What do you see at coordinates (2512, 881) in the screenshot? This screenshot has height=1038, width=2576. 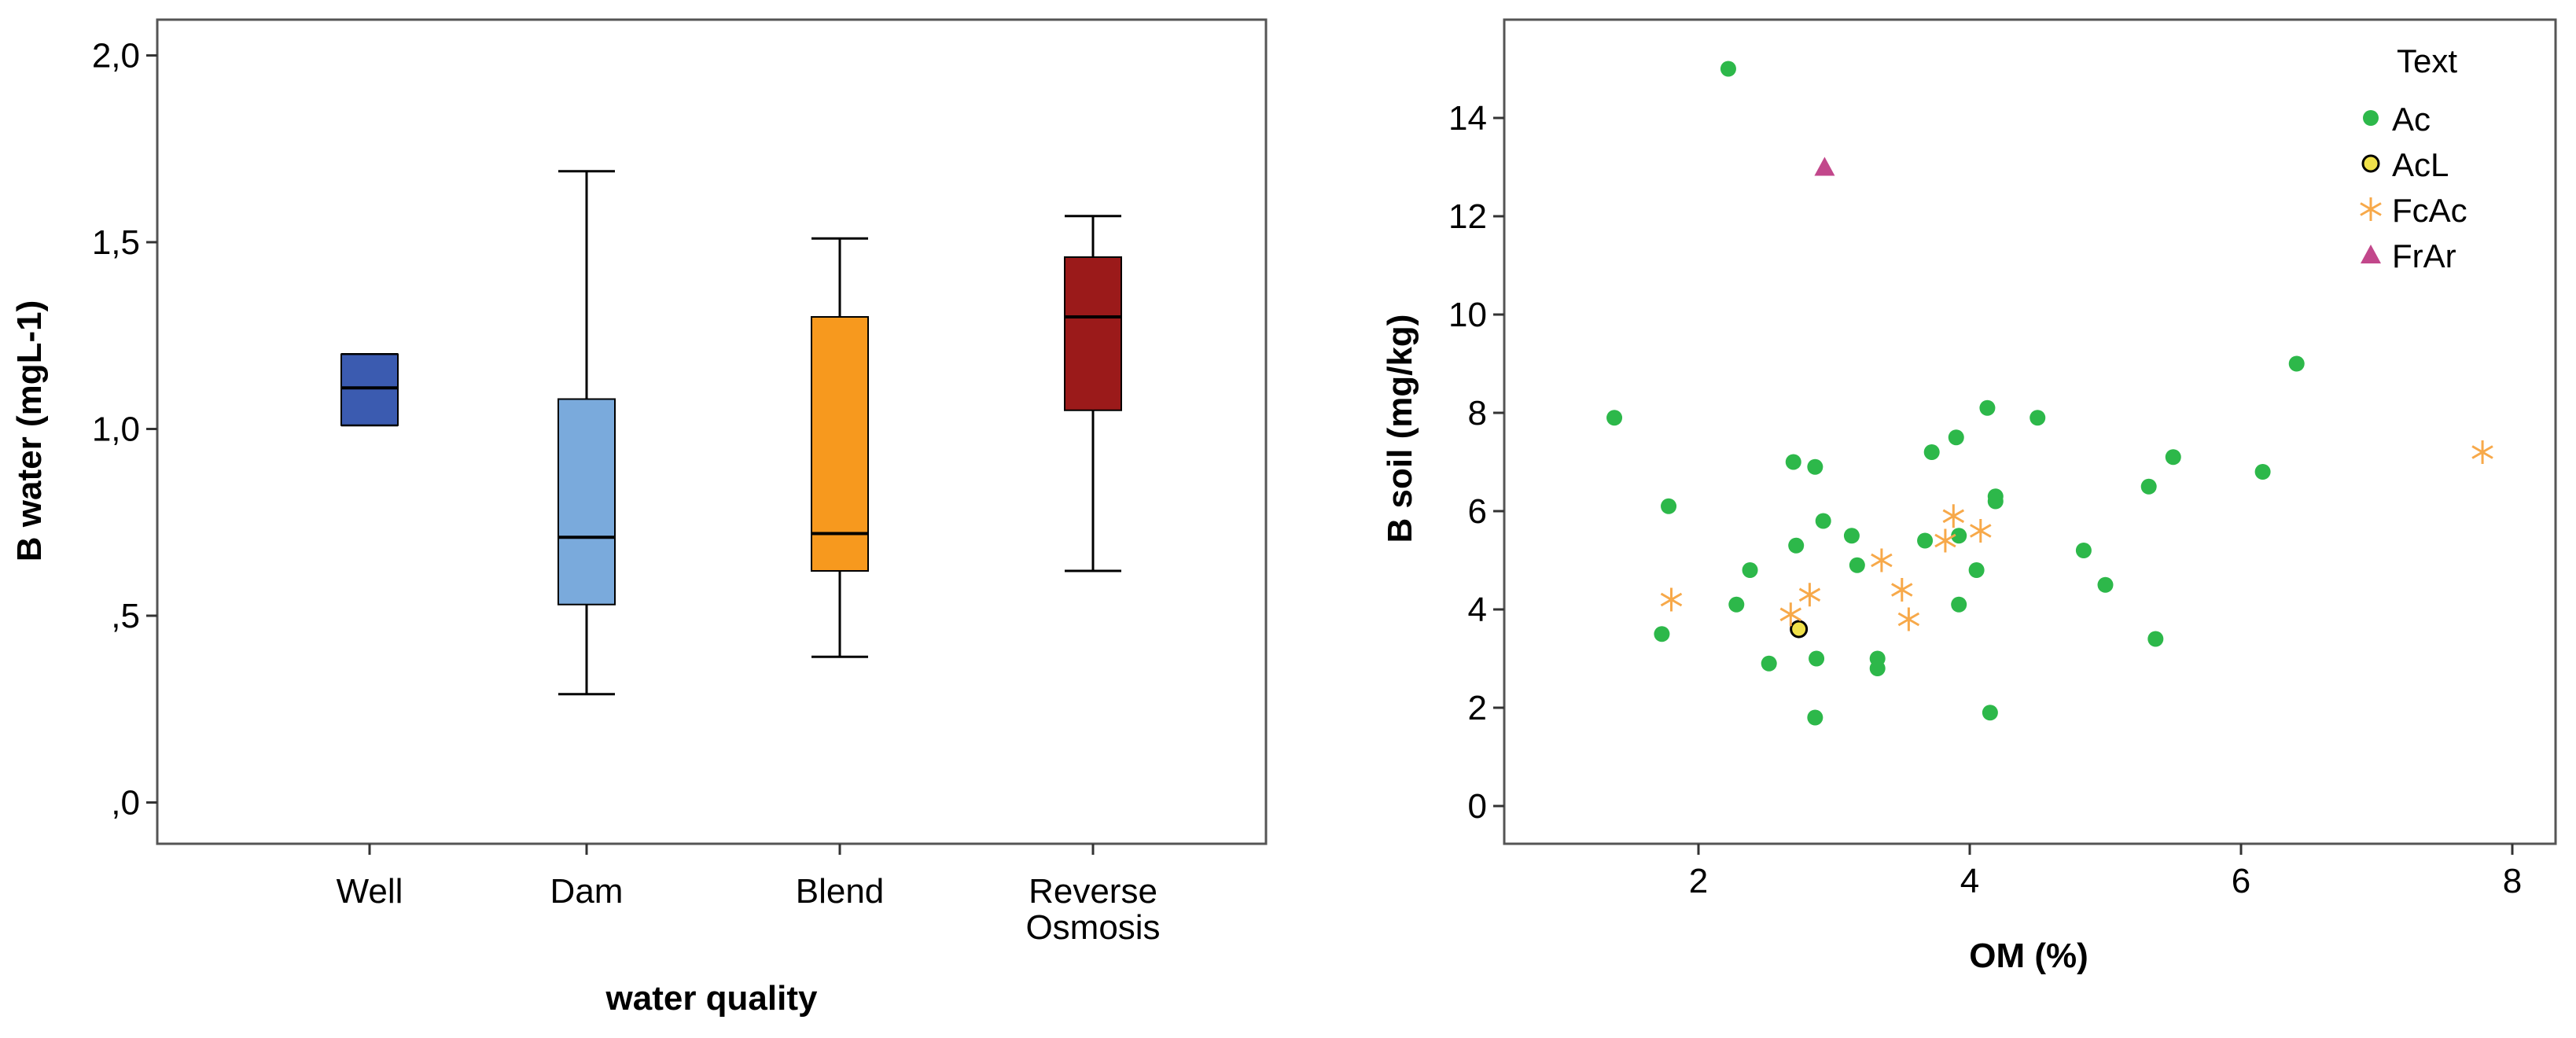 I see `x-tick-label: 8` at bounding box center [2512, 881].